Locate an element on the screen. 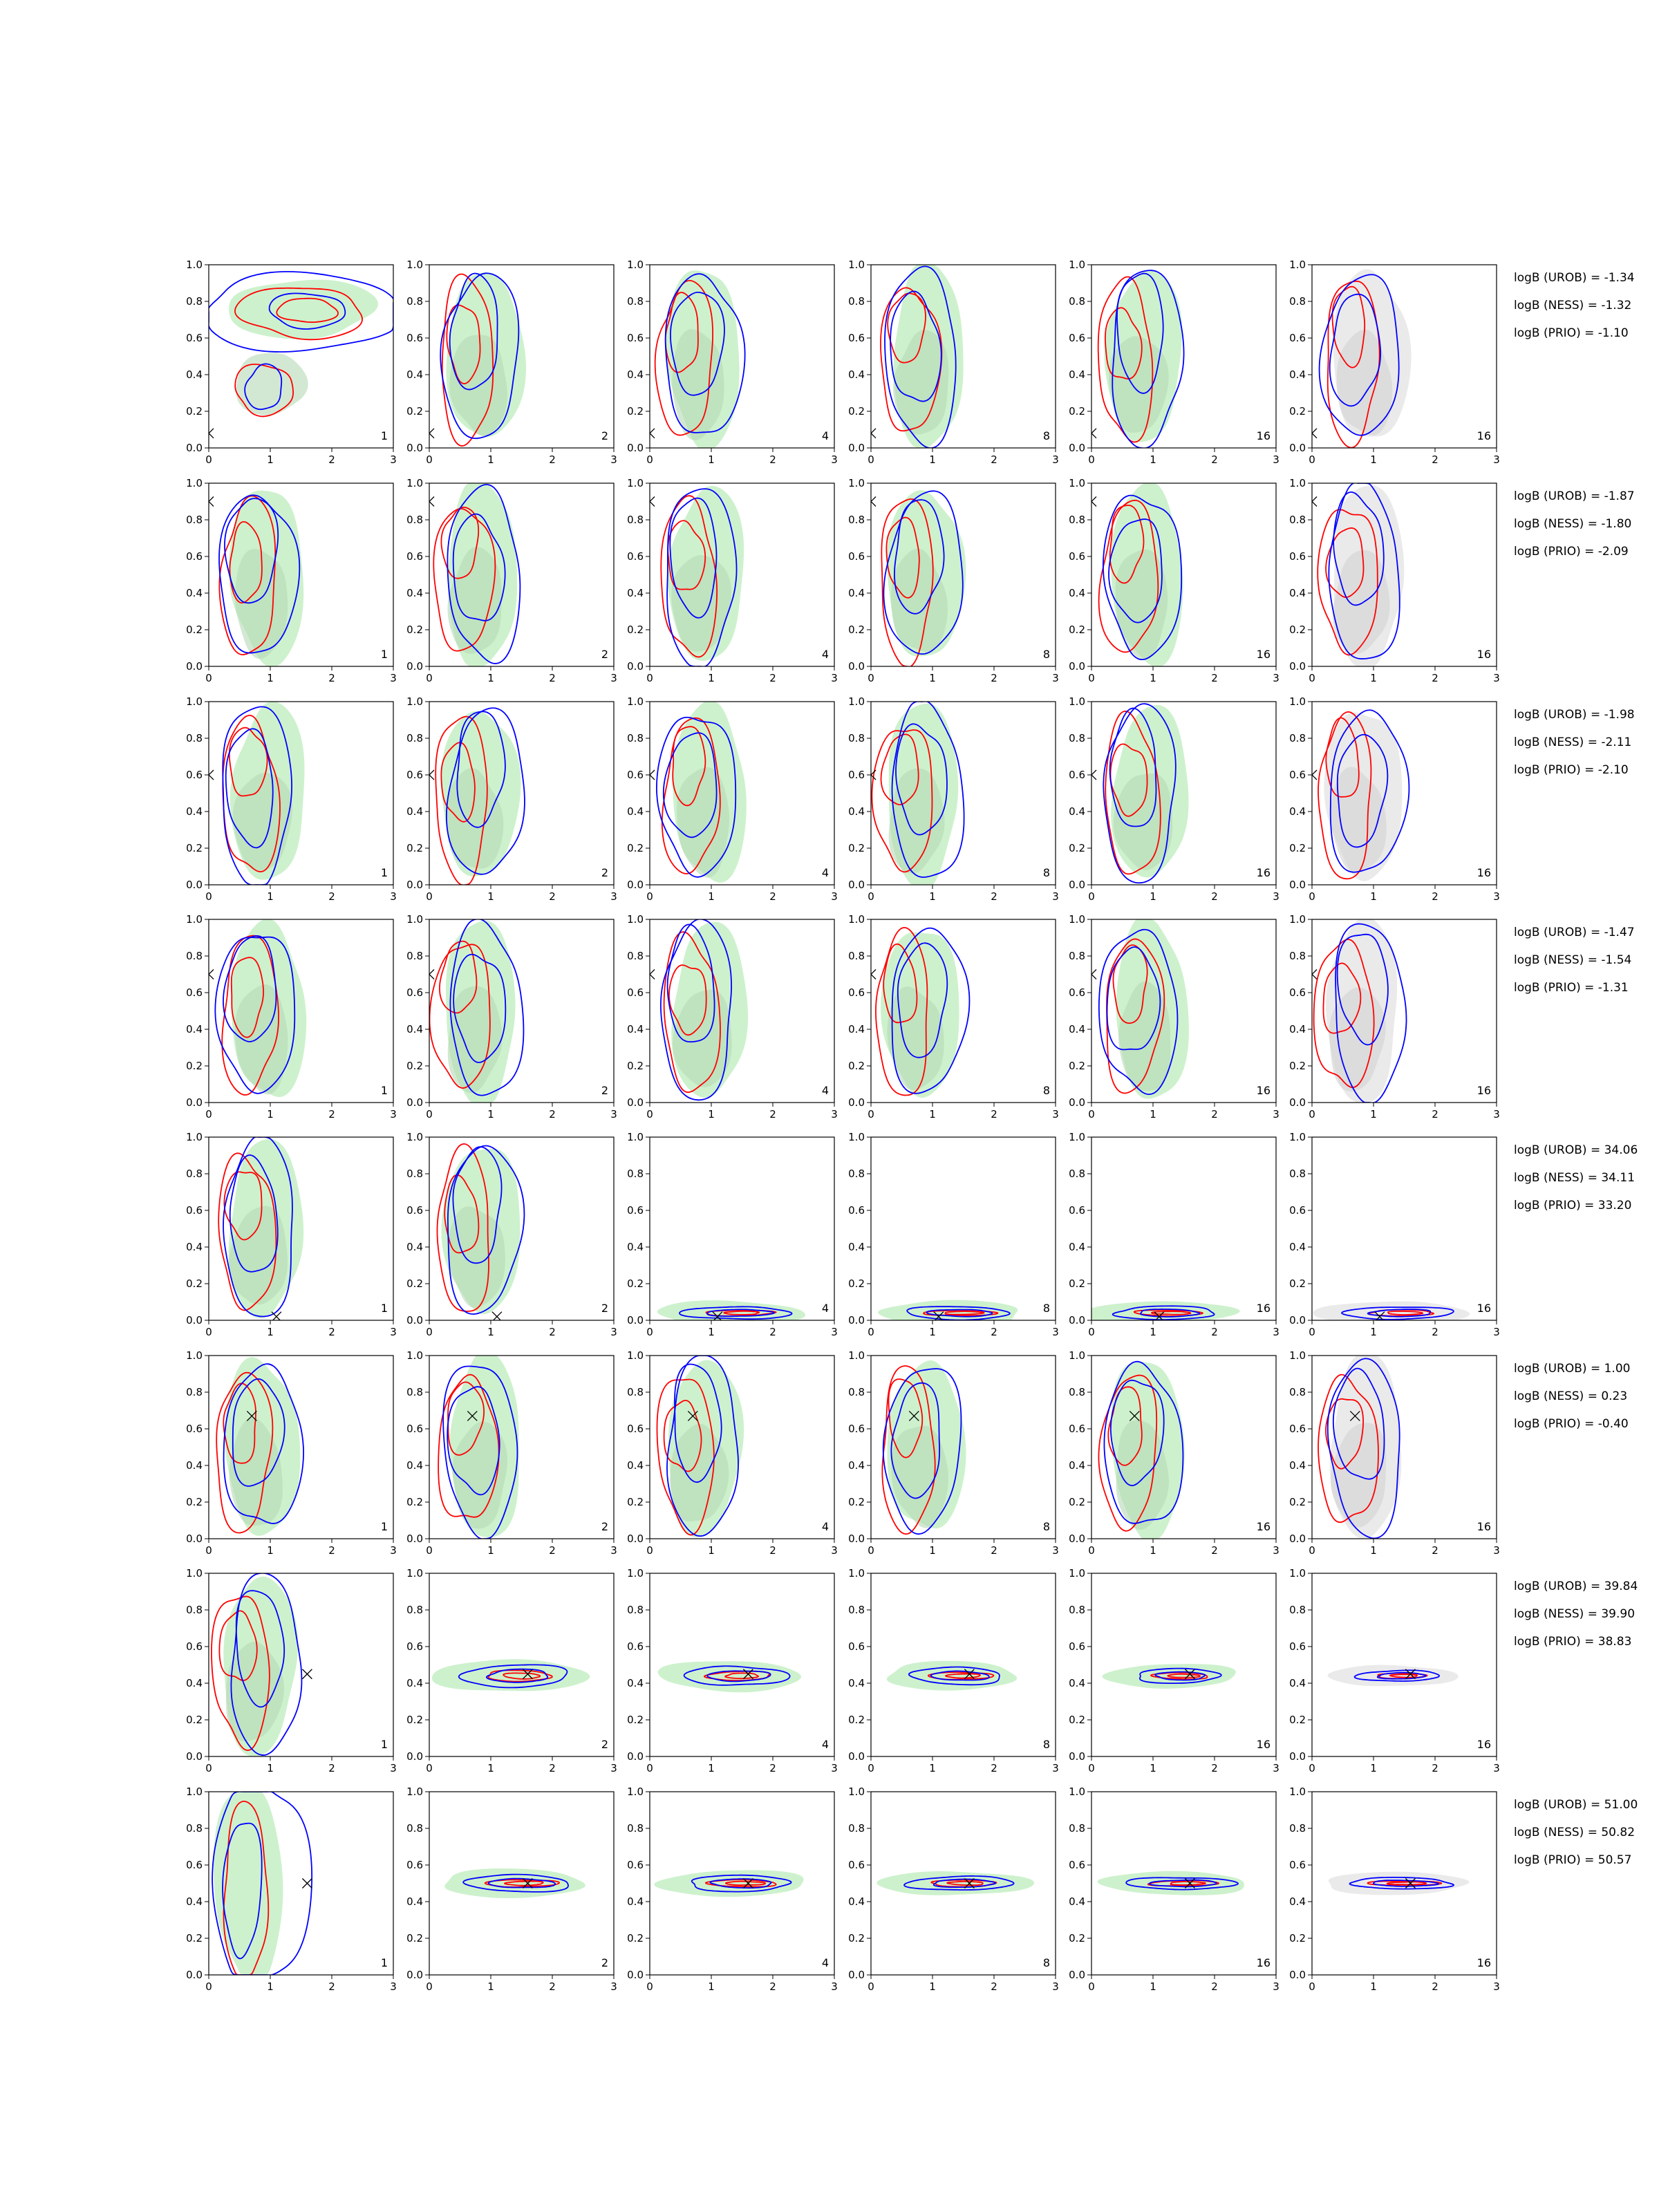  panel-r6-c4: 0 1 2 3 0.0 0.2 0.4 0.6 0.8 1.0 8 is located at coordinates (953, 1453).